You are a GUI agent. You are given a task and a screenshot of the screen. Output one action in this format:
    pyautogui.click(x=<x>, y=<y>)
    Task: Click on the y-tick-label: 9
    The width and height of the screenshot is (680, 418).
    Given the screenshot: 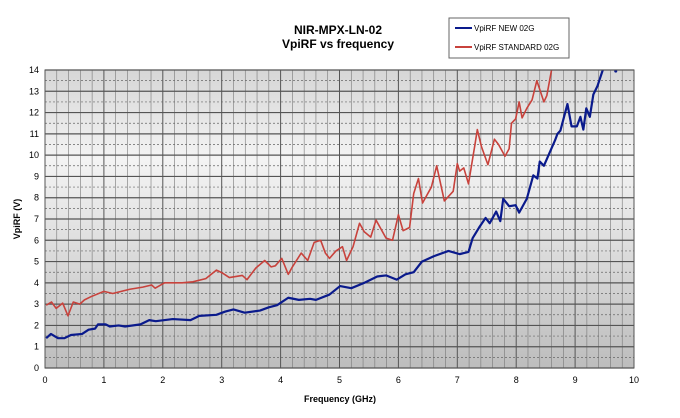 What is the action you would take?
    pyautogui.click(x=36, y=176)
    